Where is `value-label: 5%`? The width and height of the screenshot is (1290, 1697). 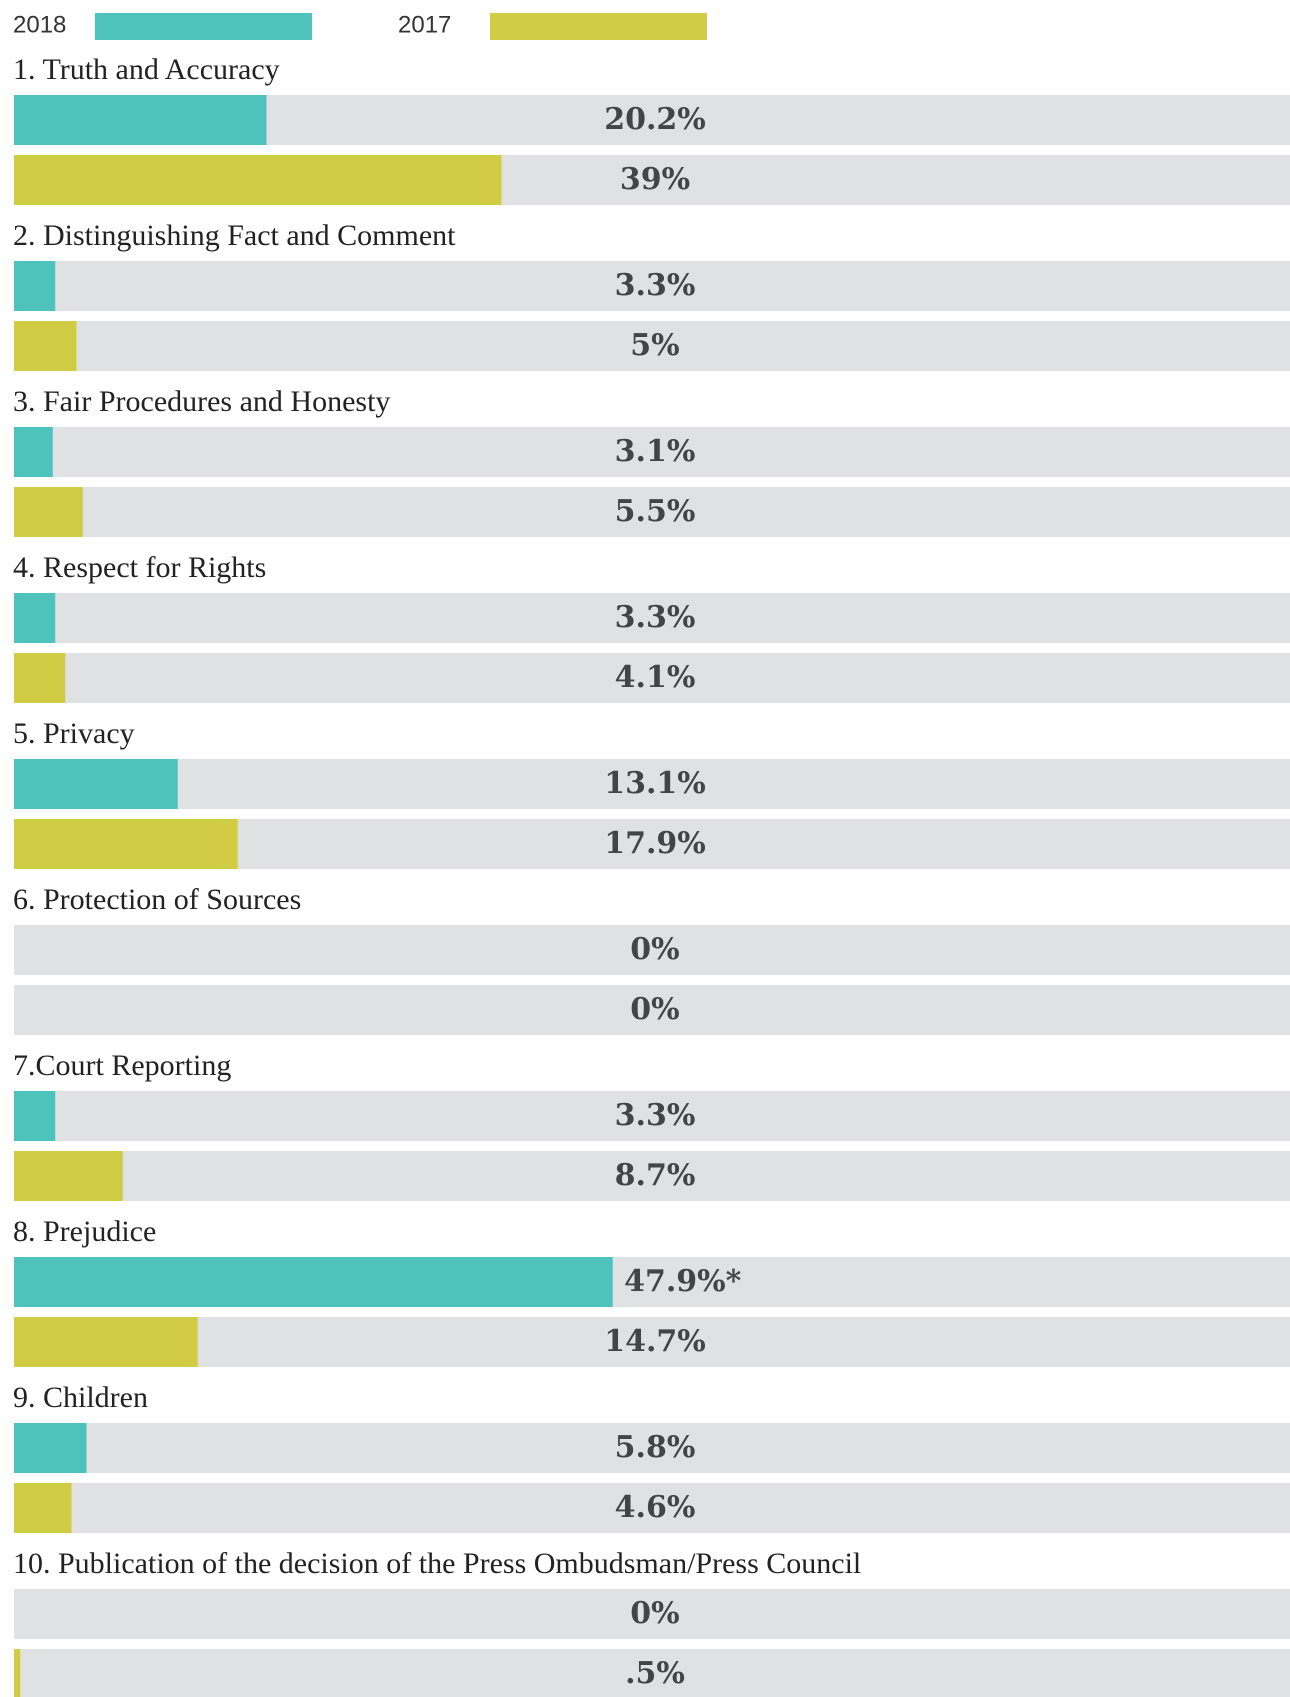 value-label: 5% is located at coordinates (654, 345).